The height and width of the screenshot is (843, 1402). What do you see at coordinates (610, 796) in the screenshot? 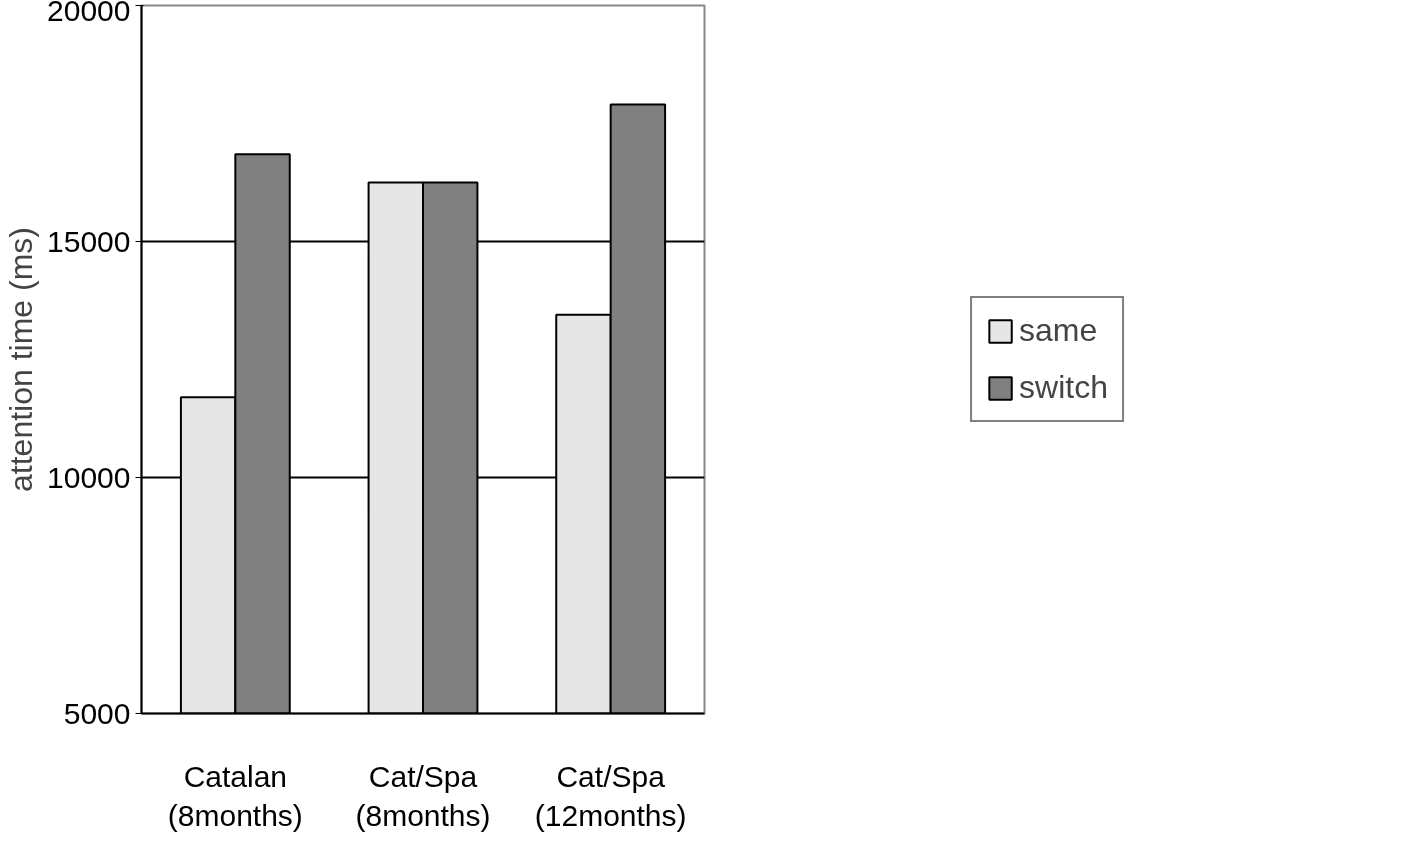
I see `x-tick-label: Cat/Spa (12months)` at bounding box center [610, 796].